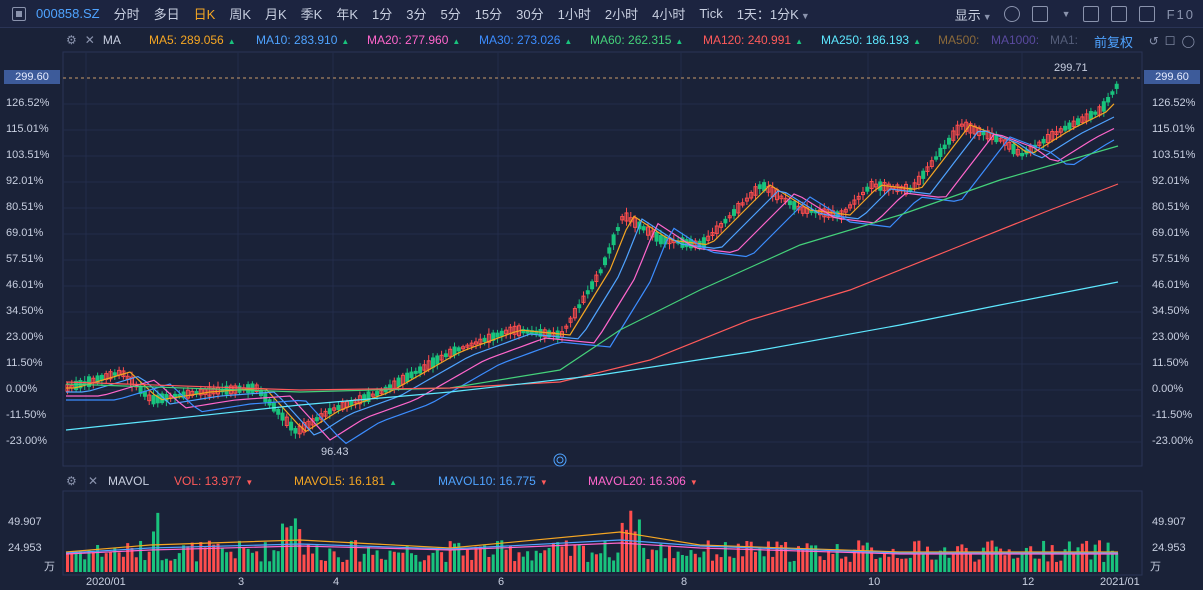 This screenshot has width=1203, height=590. What do you see at coordinates (643, 481) in the screenshot?
I see `vol-item: MAVOL20: 16.306 ▼` at bounding box center [643, 481].